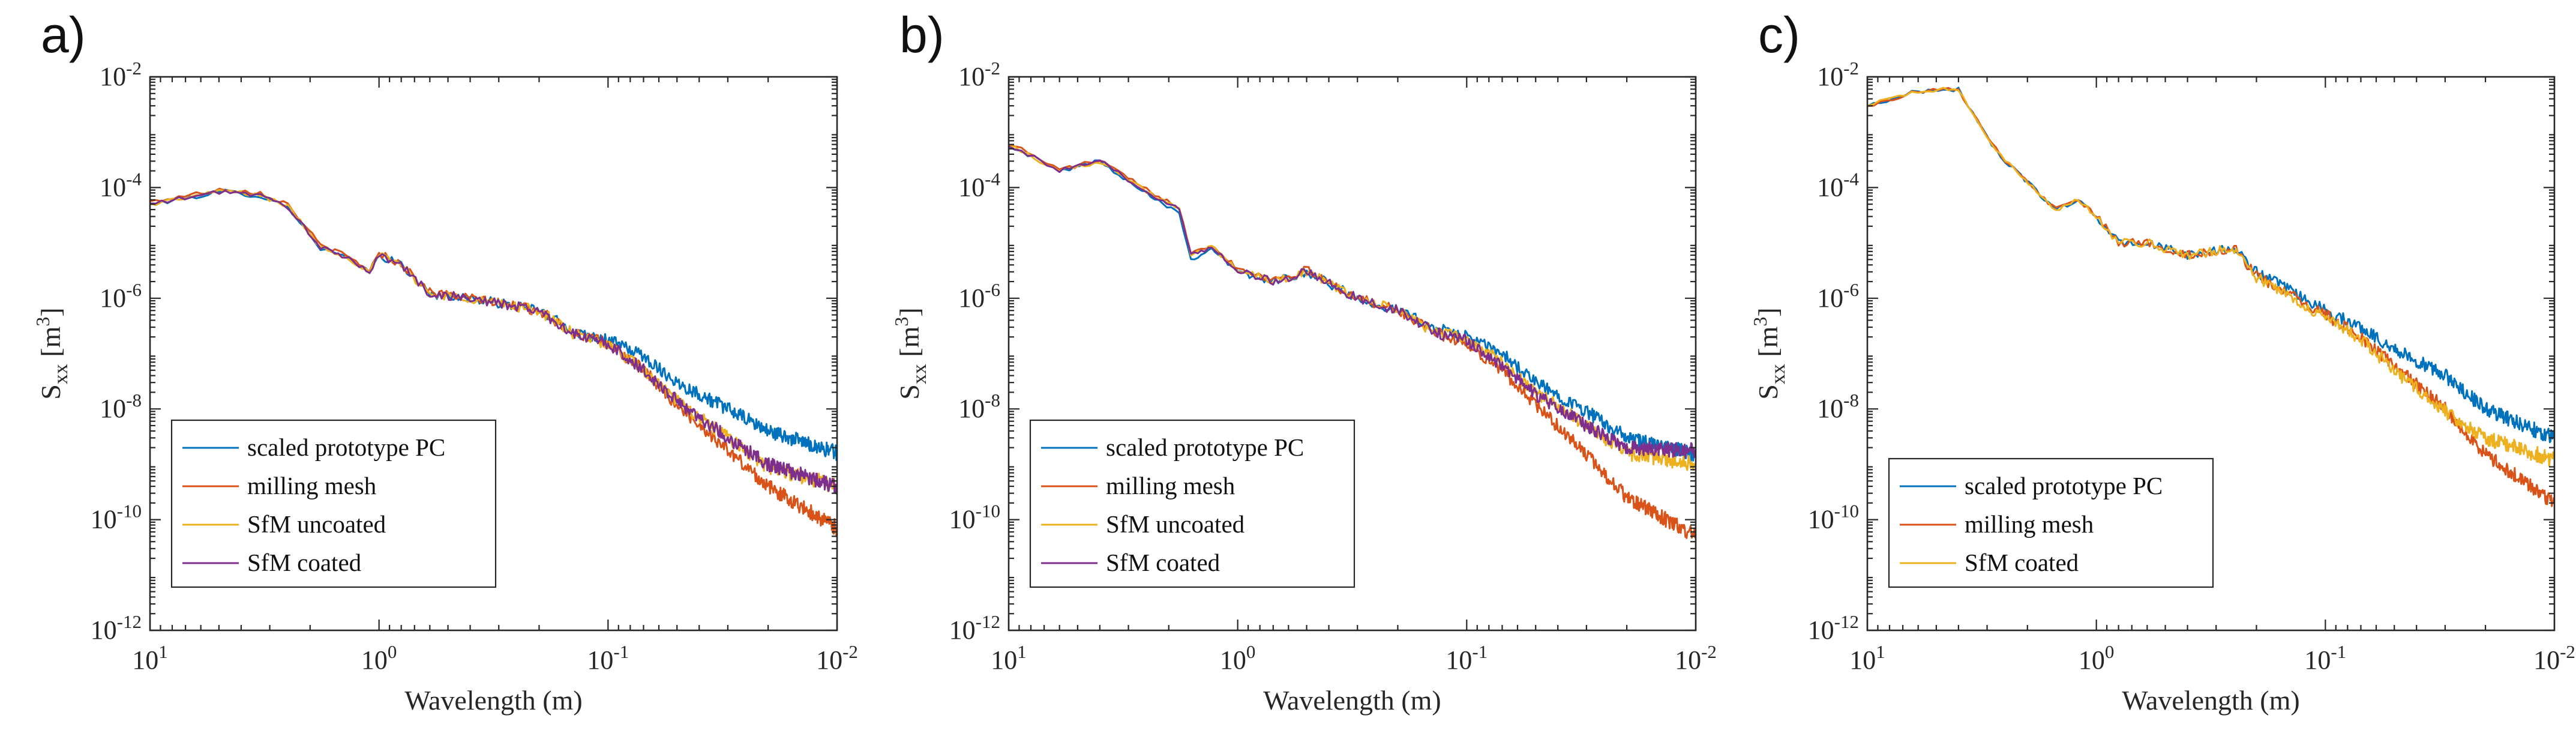 This screenshot has height=739, width=2576. I want to click on legend-box, so click(2051, 522).